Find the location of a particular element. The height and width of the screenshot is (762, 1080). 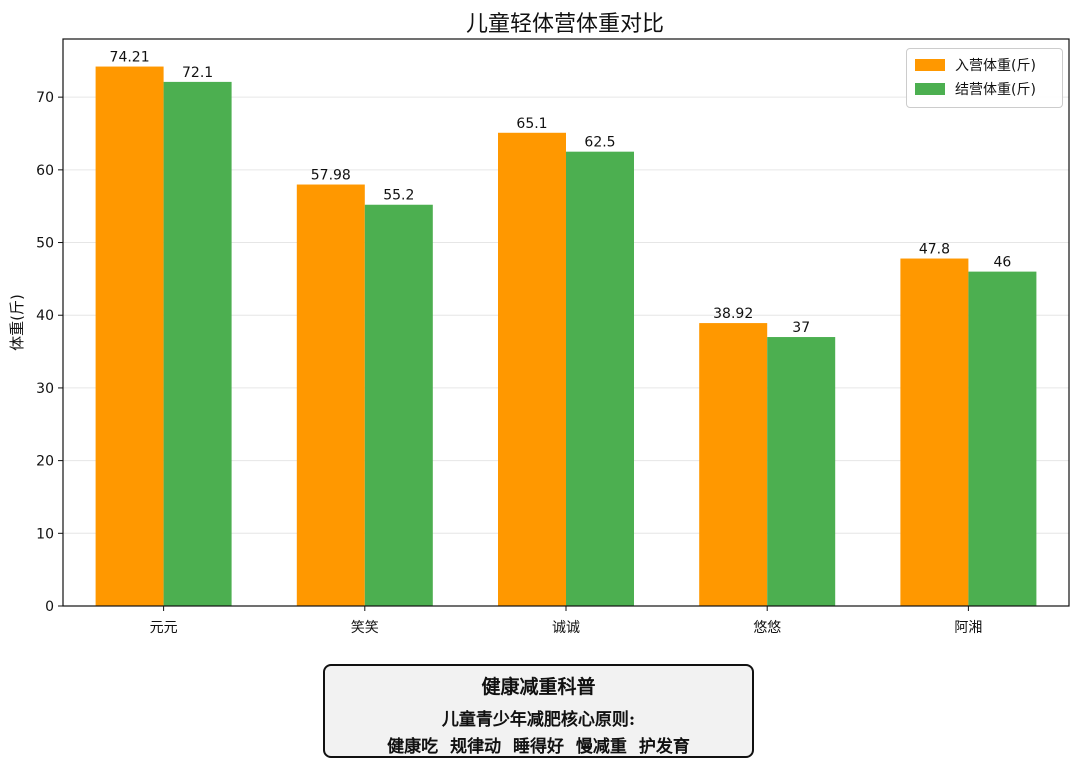

bar-value-label: 47.8 is located at coordinates (934, 250).